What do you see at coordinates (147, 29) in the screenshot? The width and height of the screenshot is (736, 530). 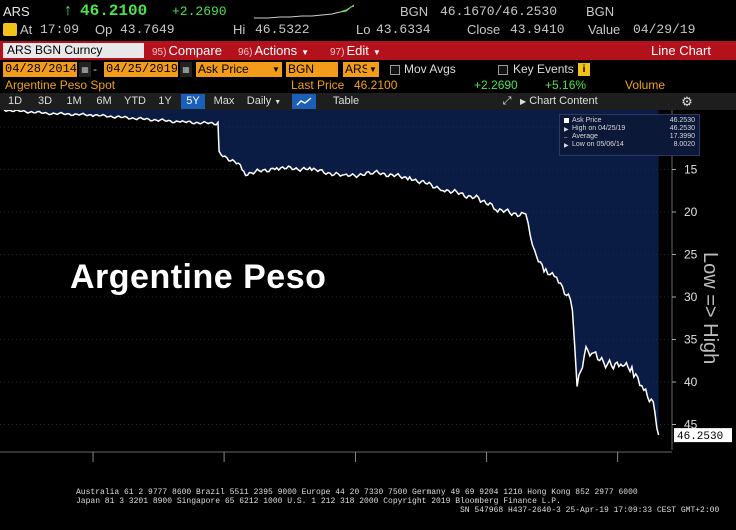 I see `open-value: 43.7649` at bounding box center [147, 29].